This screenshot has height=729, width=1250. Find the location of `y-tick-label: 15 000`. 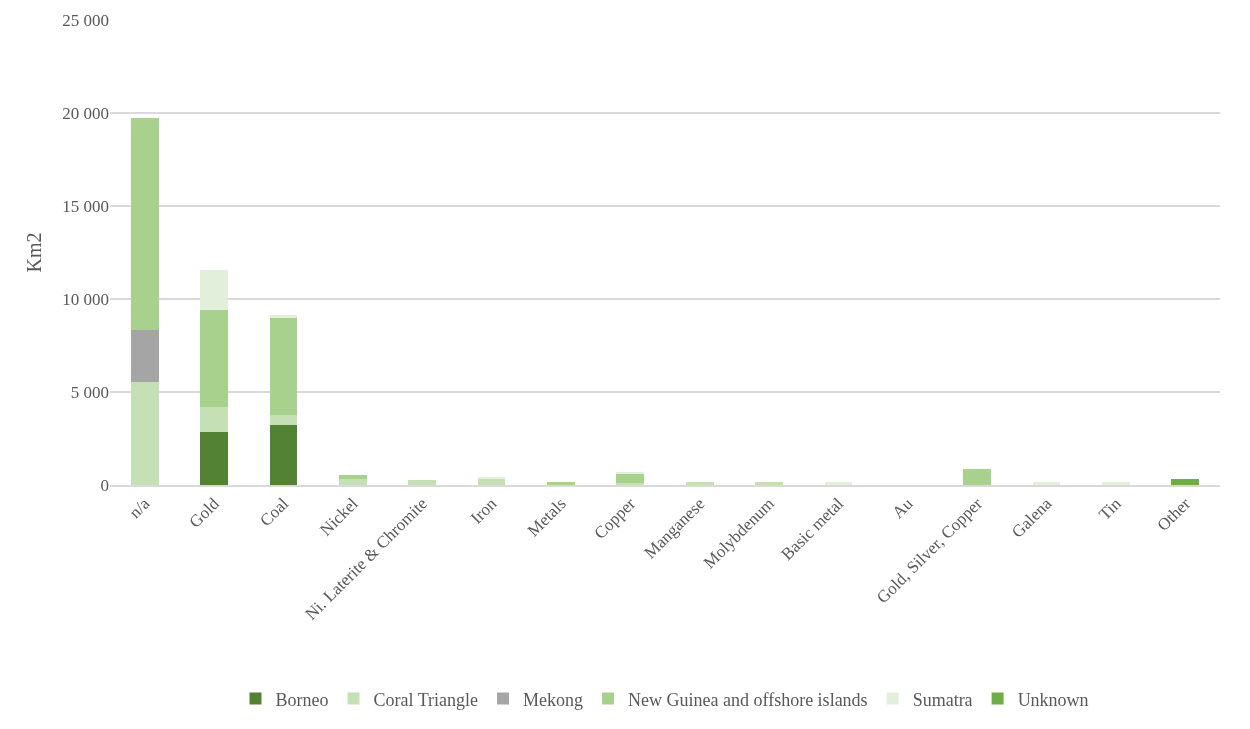

y-tick-label: 15 000 is located at coordinates (85, 206).